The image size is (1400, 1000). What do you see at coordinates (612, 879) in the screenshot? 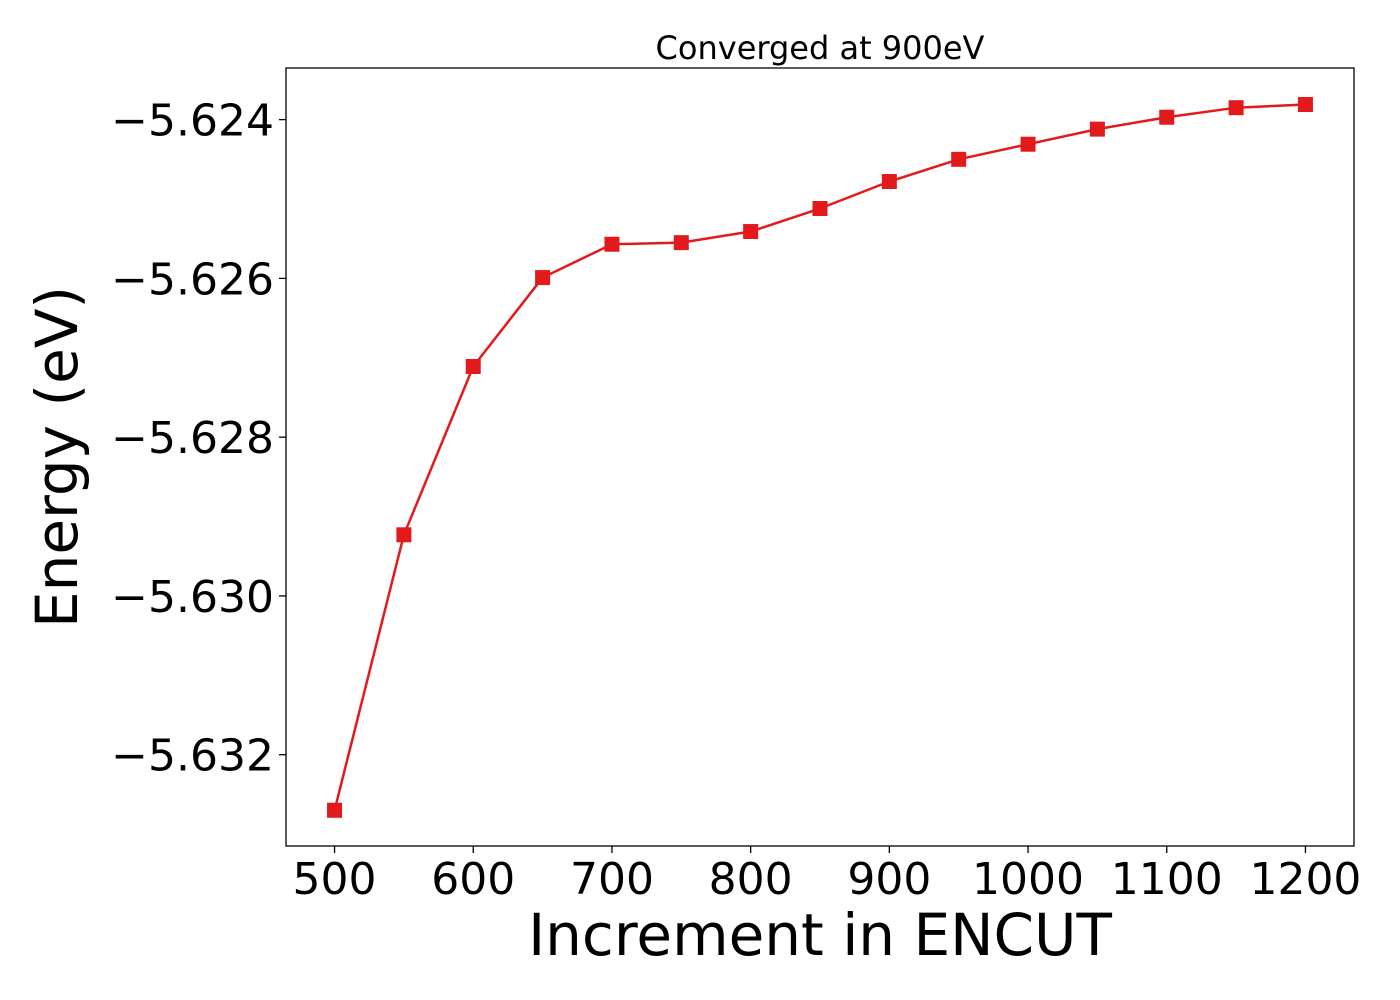
I see `x-tick-label: 700` at bounding box center [612, 879].